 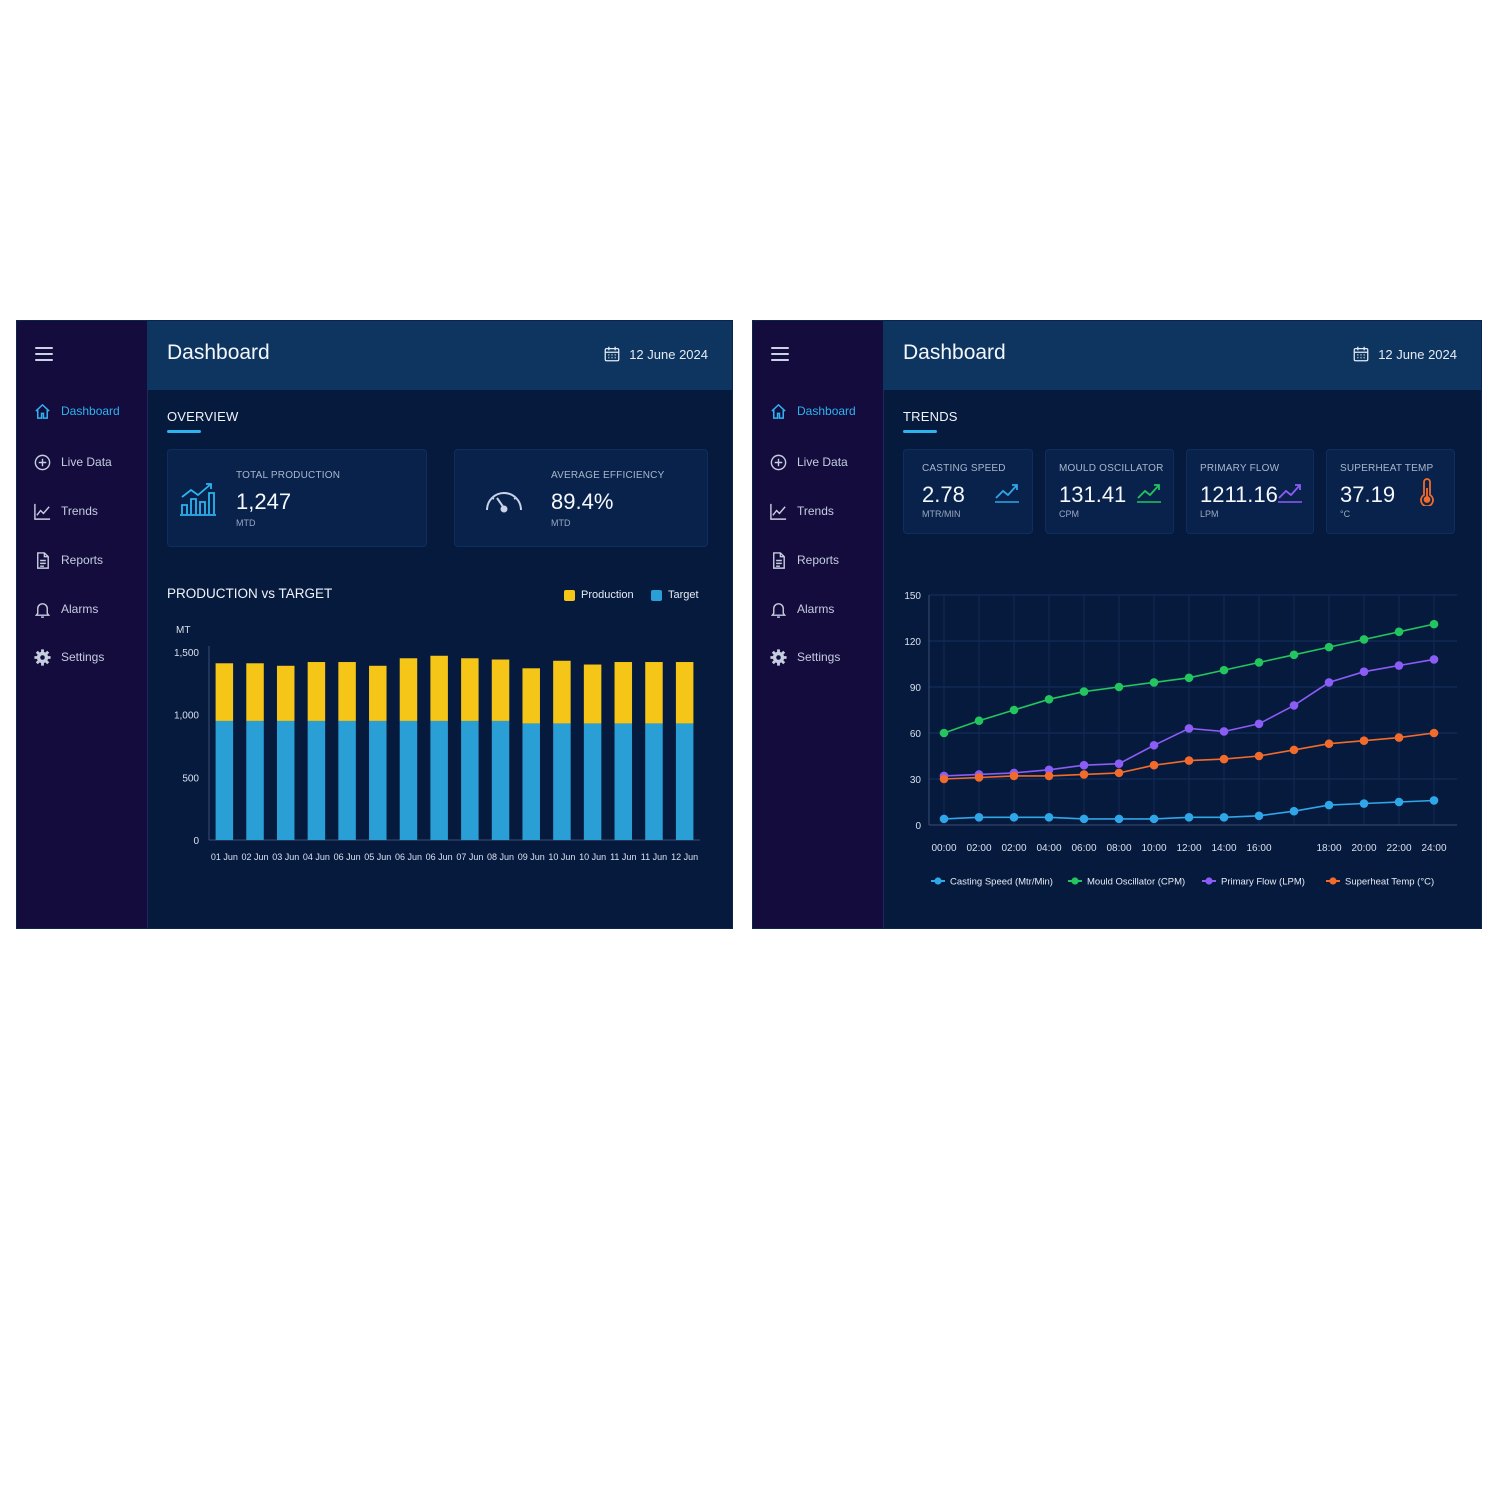 What do you see at coordinates (1433, 848) in the screenshot?
I see `x-tick-label: 24:00` at bounding box center [1433, 848].